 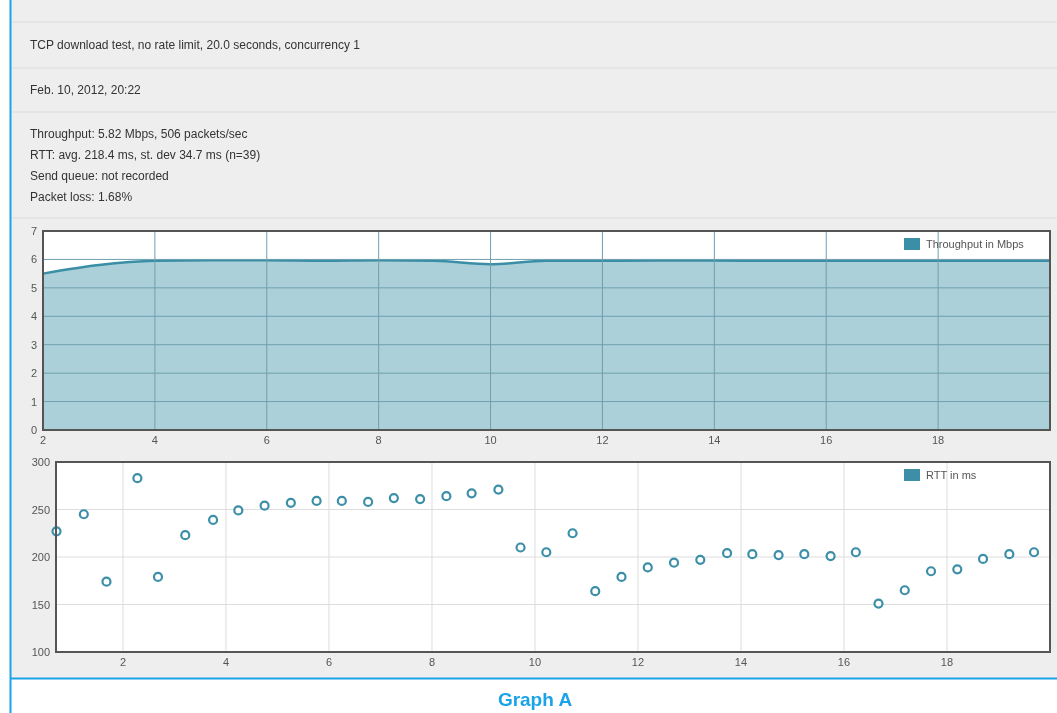 I want to click on y-tick-label: 200, so click(x=40, y=557).